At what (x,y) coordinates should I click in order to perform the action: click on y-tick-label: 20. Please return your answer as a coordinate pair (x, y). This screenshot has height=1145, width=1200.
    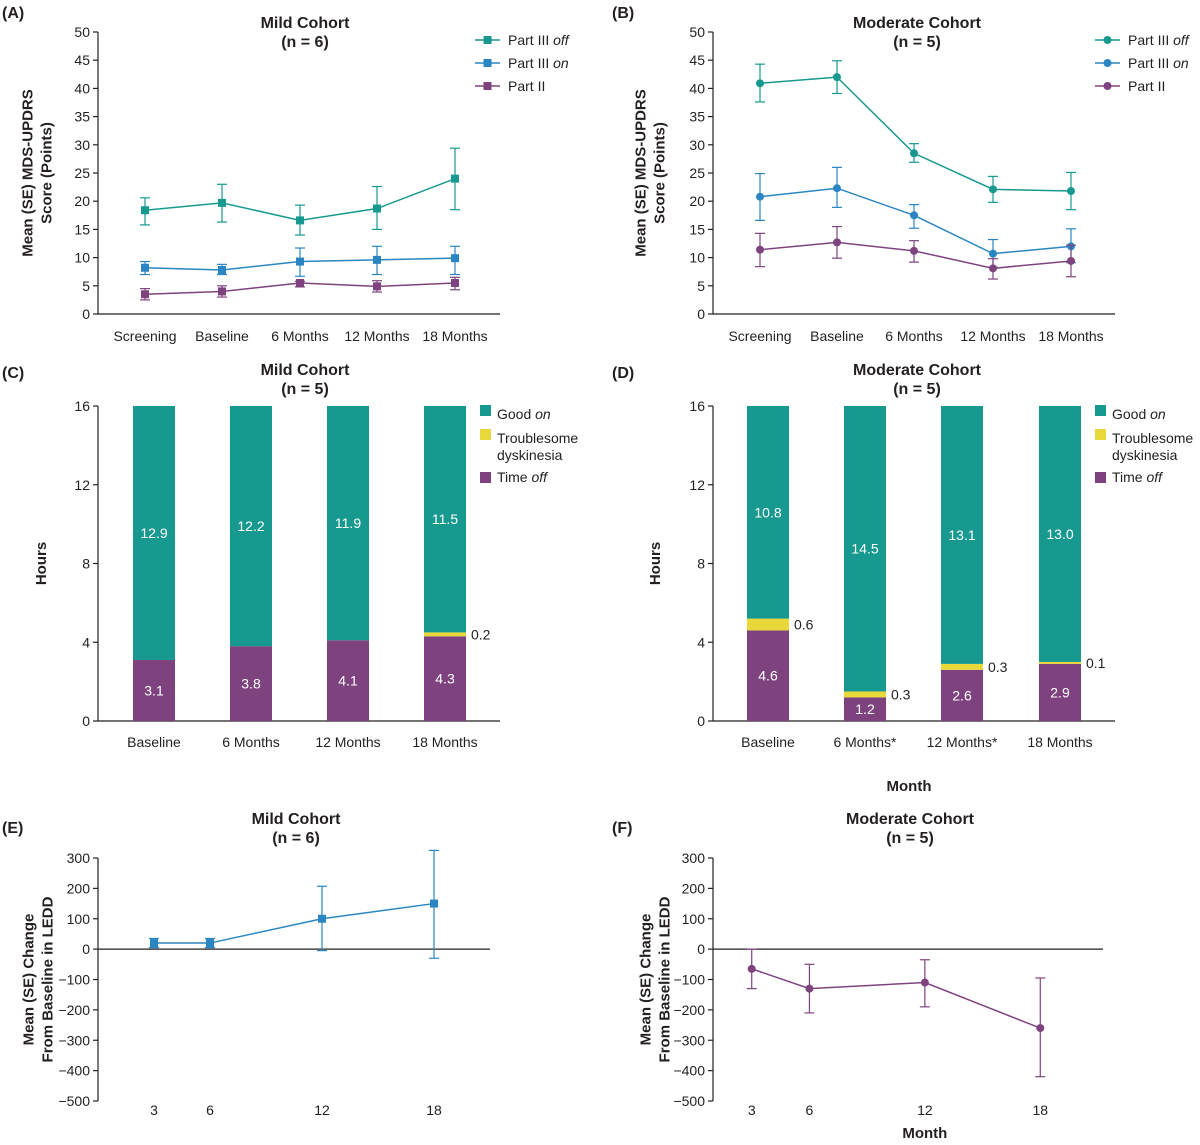
    Looking at the image, I should click on (82, 201).